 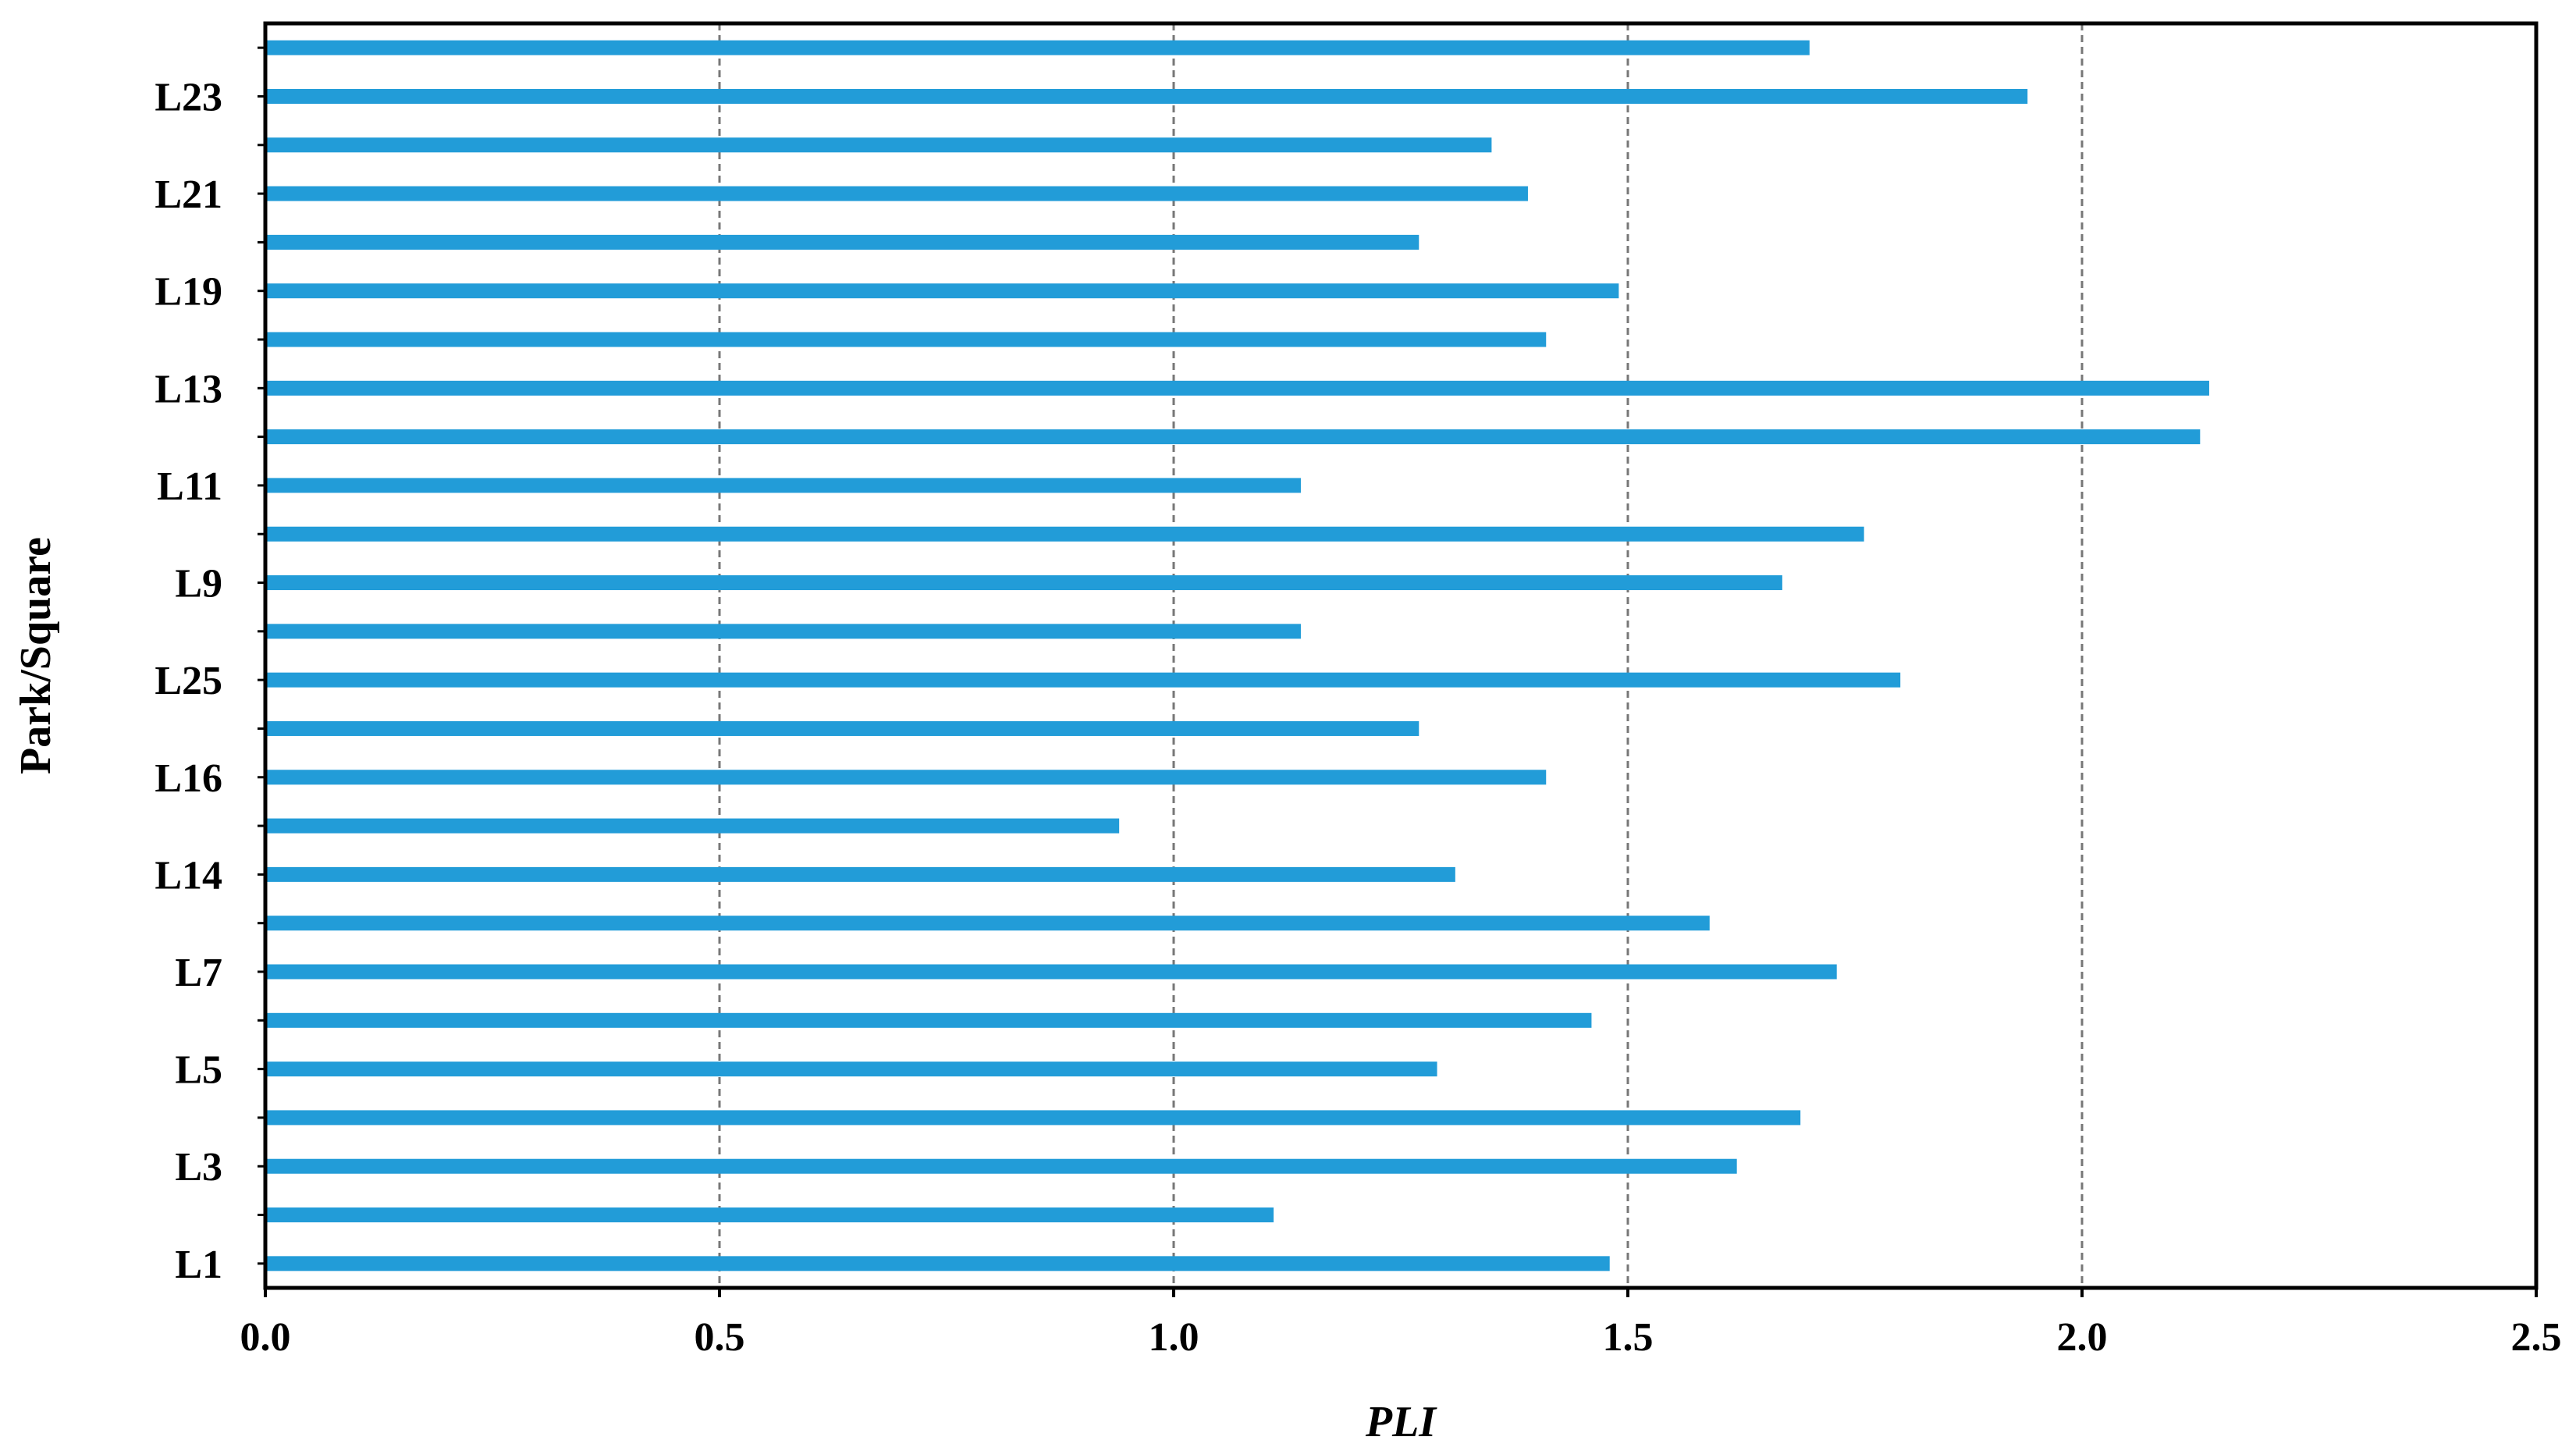 What do you see at coordinates (1174, 1337) in the screenshot?
I see `x-tick-label-2: 1.0` at bounding box center [1174, 1337].